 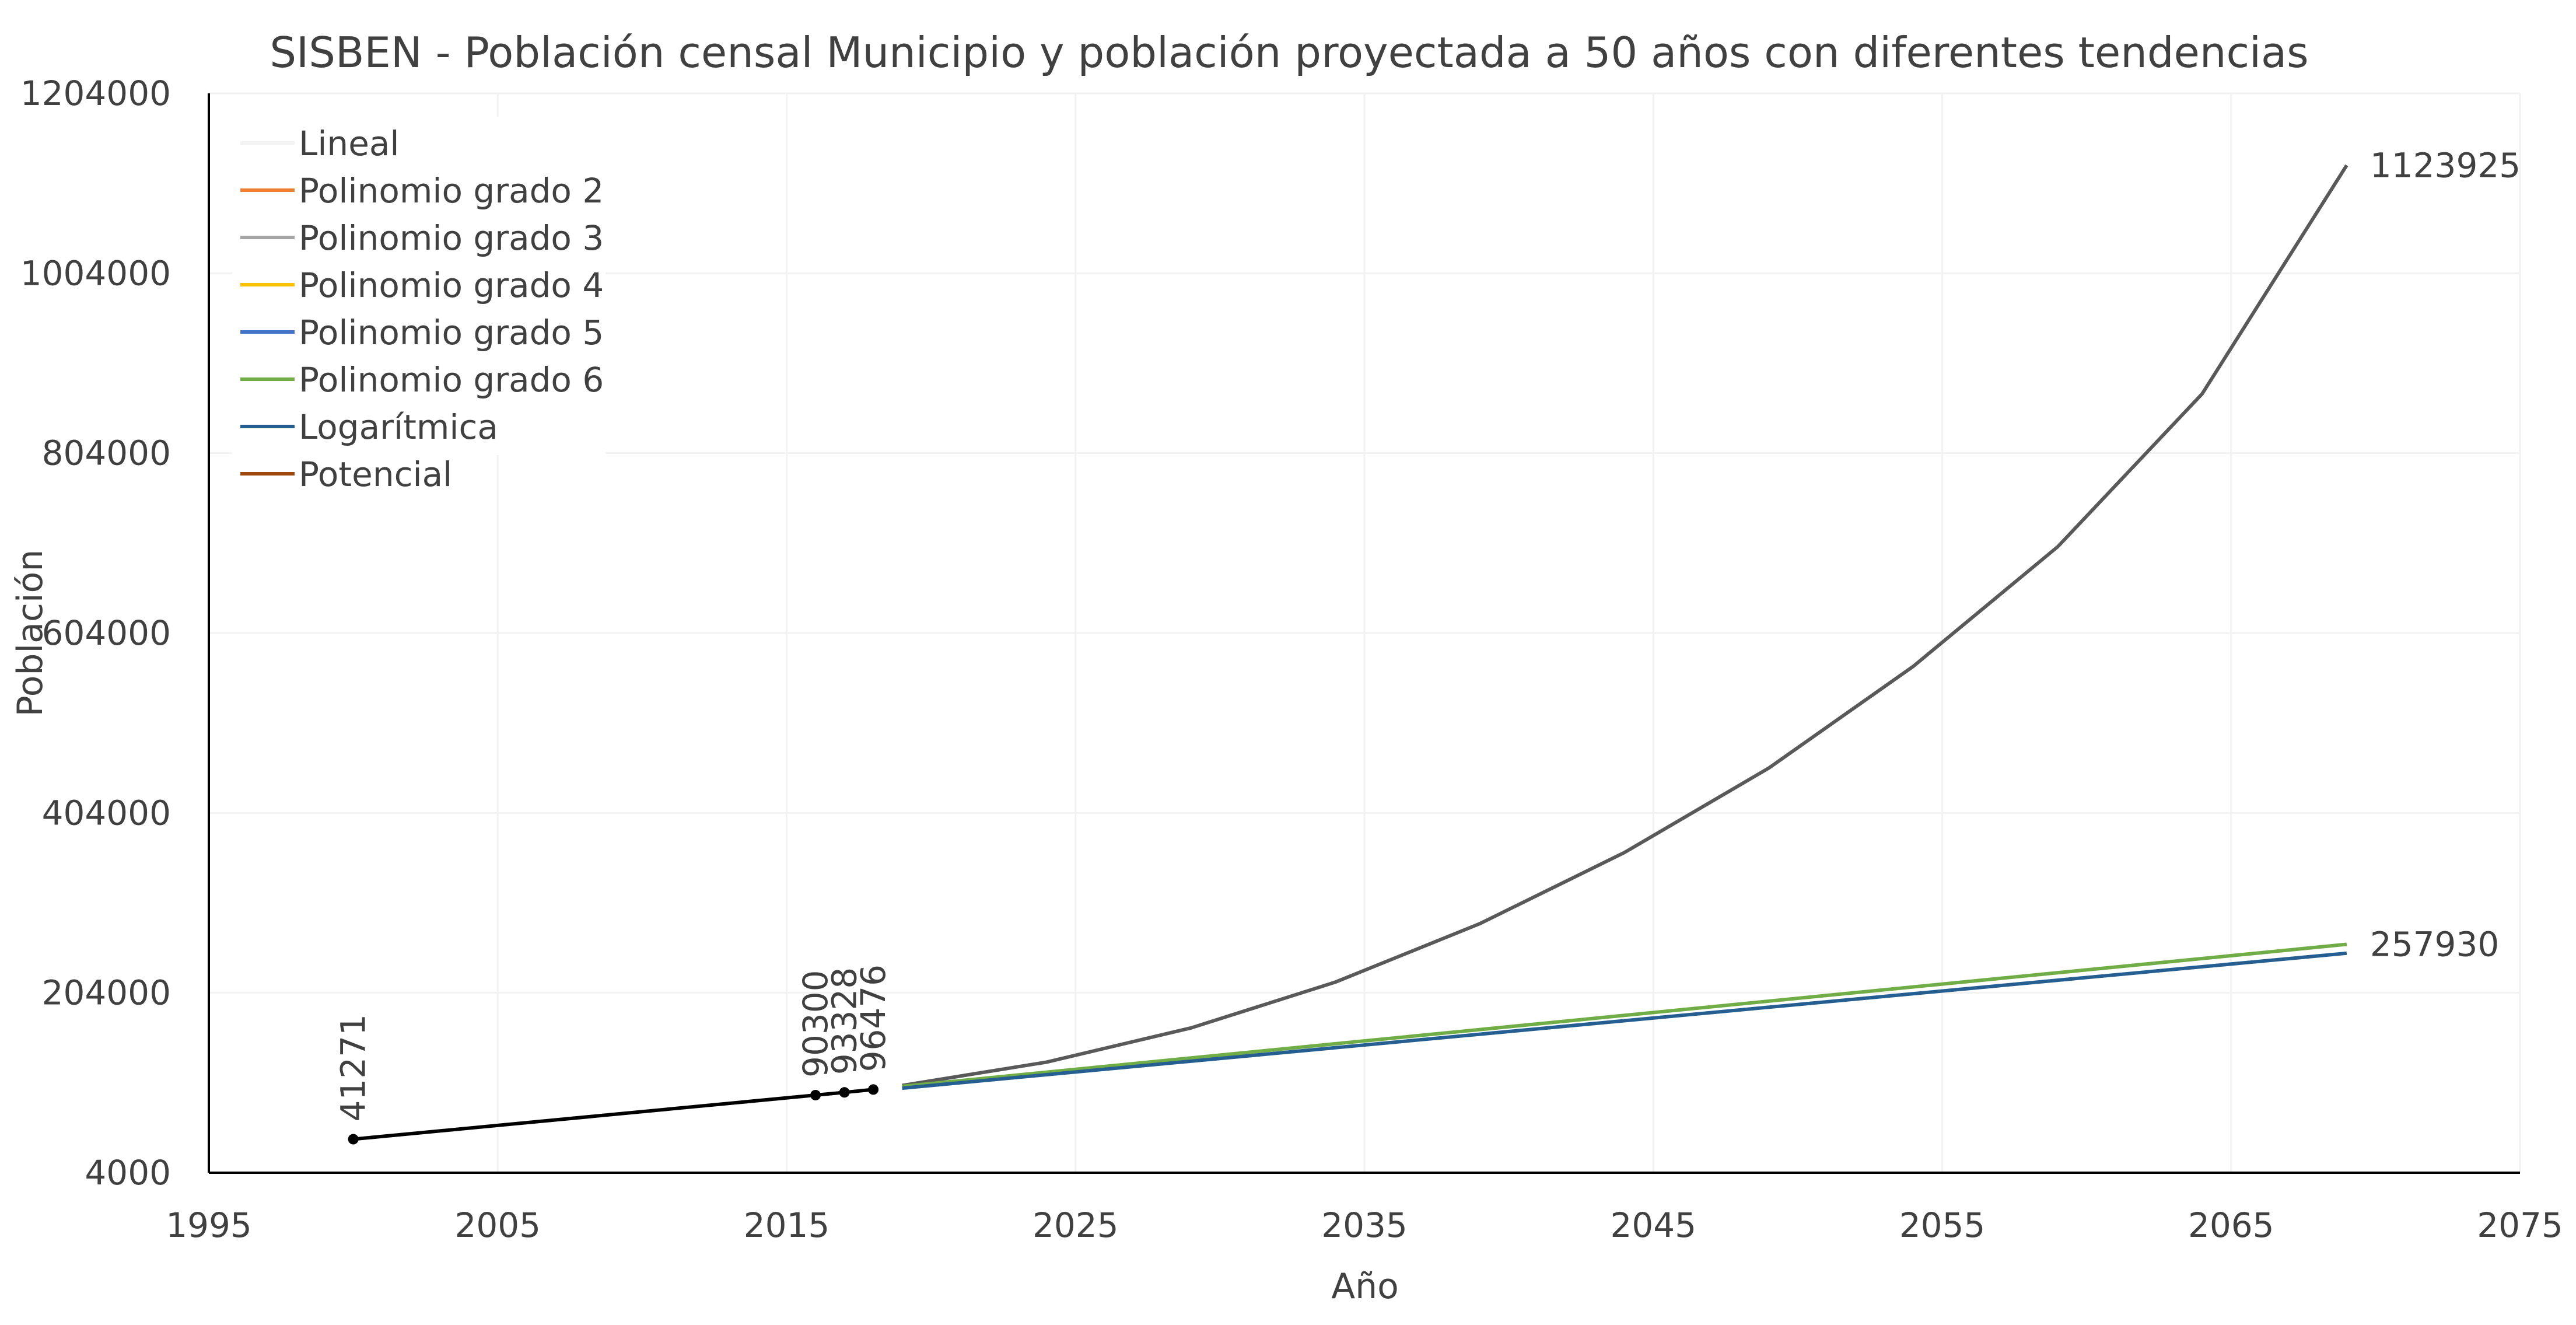 What do you see at coordinates (452, 380) in the screenshot?
I see `legend-label: Polinomio grado 6` at bounding box center [452, 380].